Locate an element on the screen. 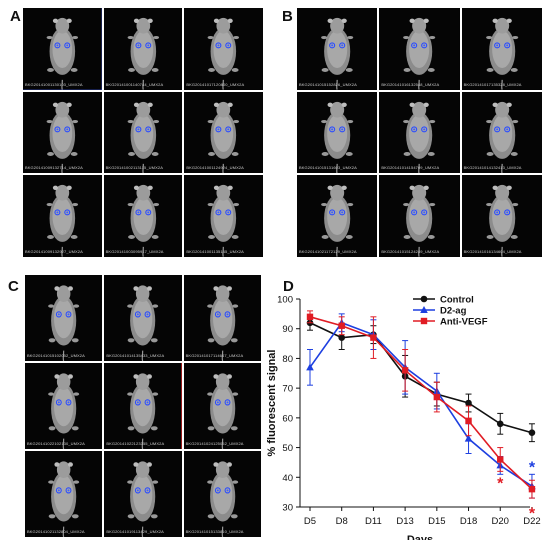 This screenshot has height=543, width=550. x-tick-label: D8 is located at coordinates (342, 521).